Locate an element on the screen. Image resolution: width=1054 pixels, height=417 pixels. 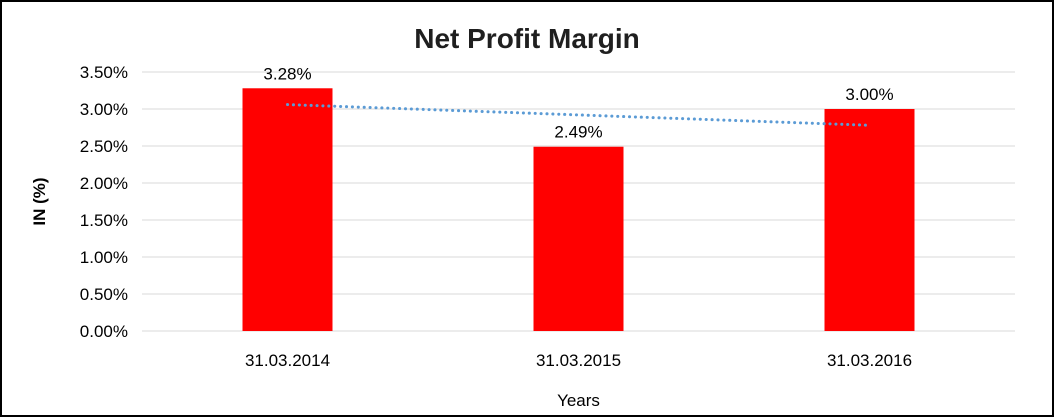
y-tick-label: 3.50% is located at coordinates (104, 72).